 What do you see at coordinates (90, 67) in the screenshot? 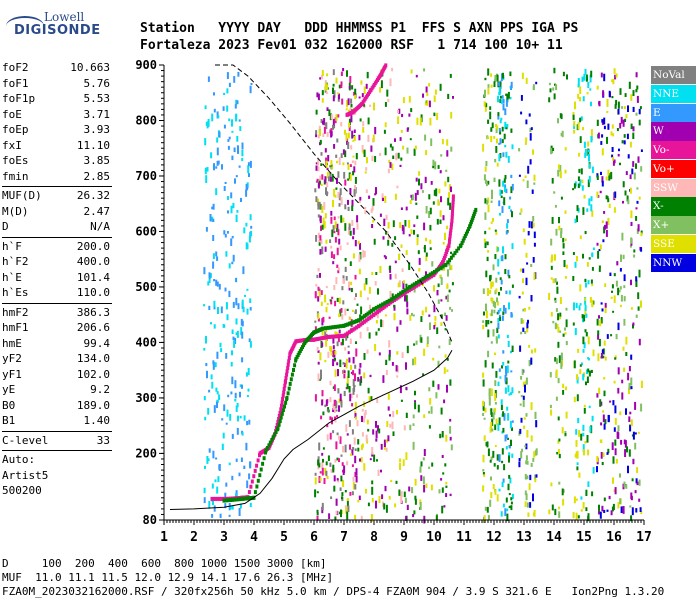
I see `param-value: 10.663` at bounding box center [90, 67].